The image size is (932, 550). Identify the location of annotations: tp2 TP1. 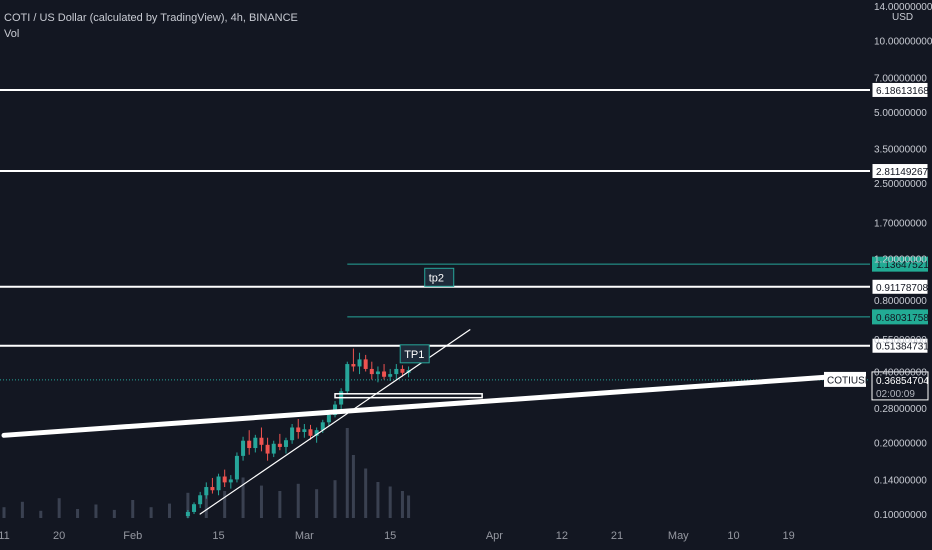
(427, 315).